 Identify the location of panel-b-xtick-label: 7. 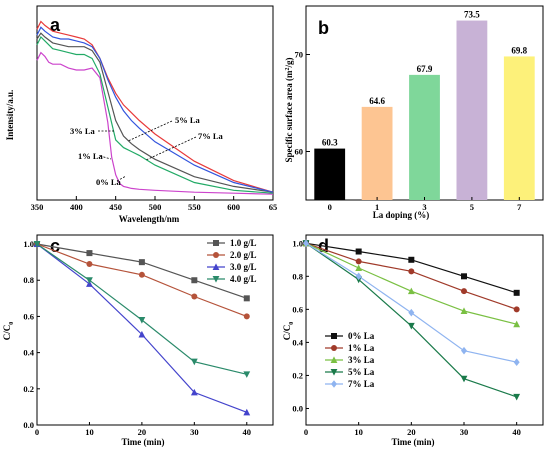
(519, 207).